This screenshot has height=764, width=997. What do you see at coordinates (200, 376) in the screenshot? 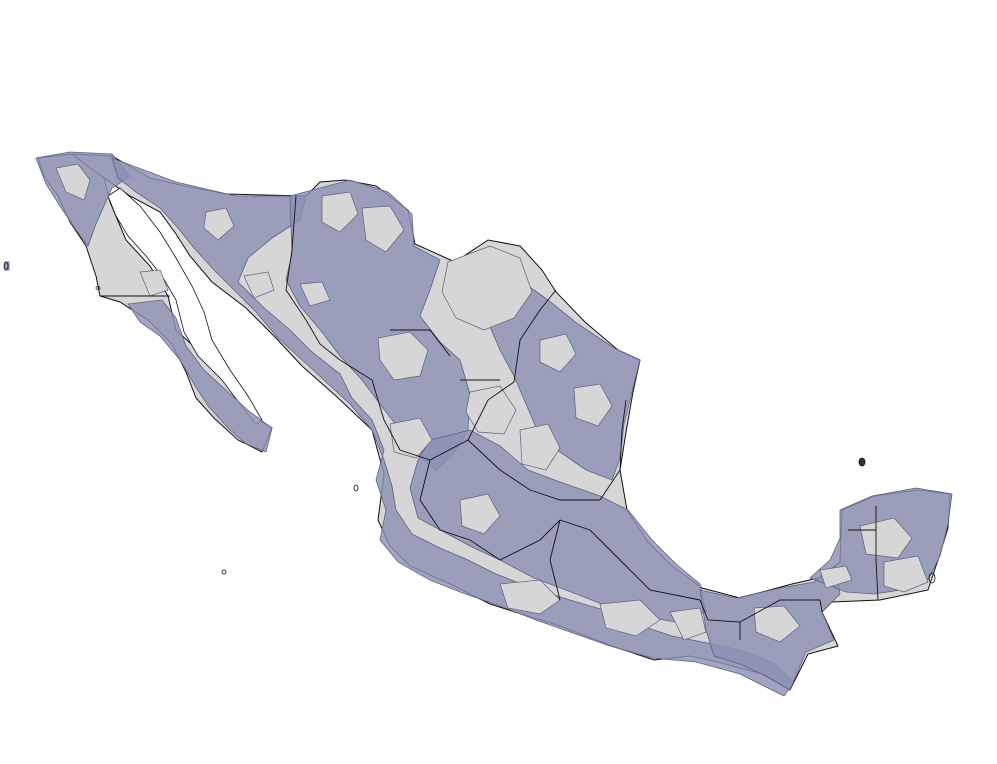
I see `overlay-baja-south` at bounding box center [200, 376].